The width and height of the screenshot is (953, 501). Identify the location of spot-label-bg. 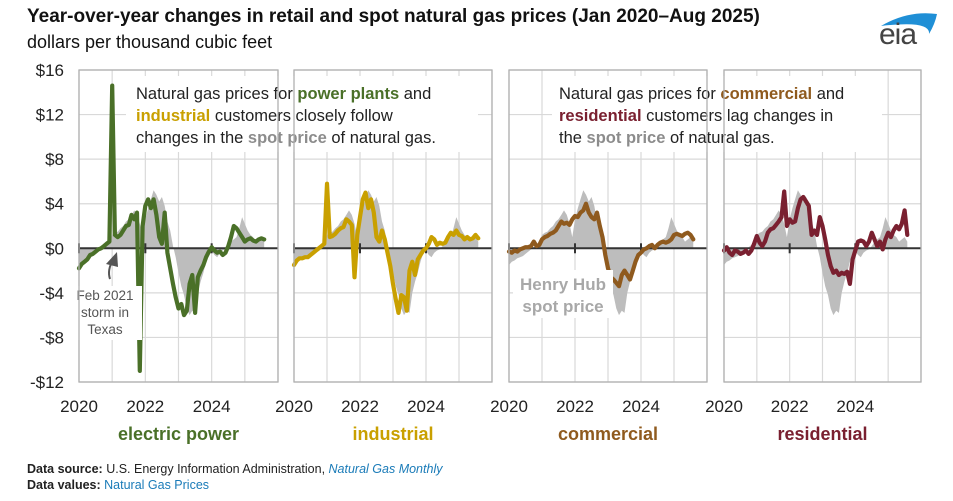
(563, 294).